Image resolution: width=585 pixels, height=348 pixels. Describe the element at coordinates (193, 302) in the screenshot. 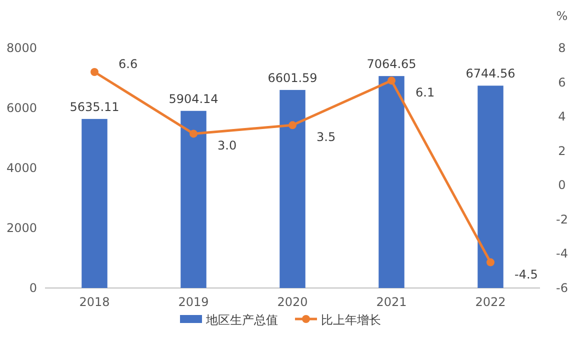

I see `x-tick-label: 2019` at that location.